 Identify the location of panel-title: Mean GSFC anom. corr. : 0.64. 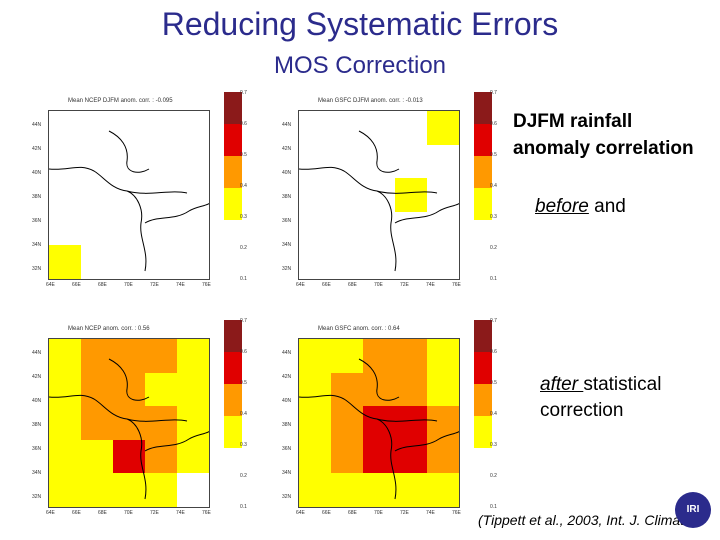
(359, 329).